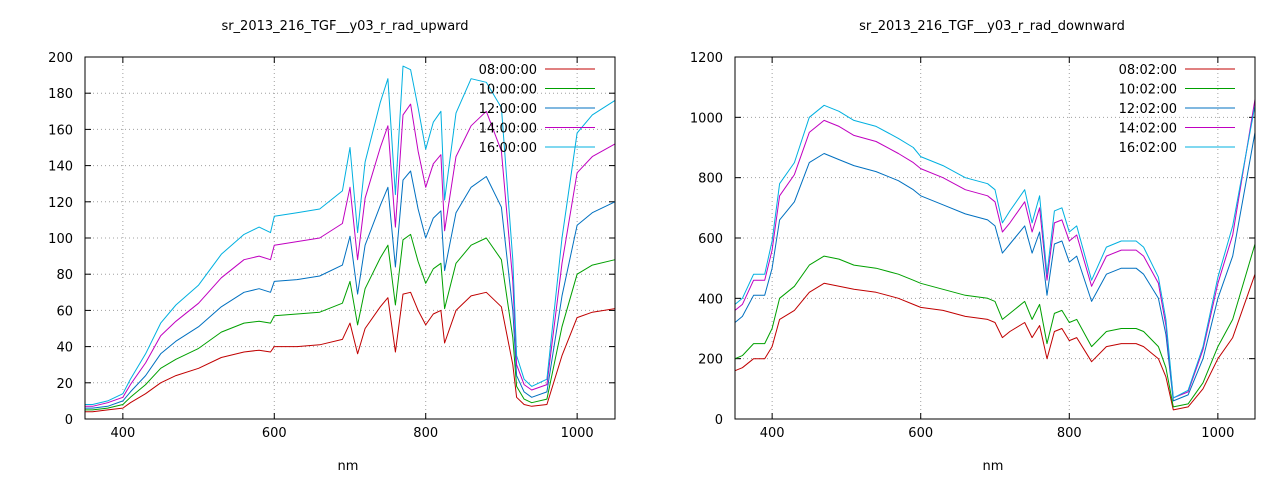 The height and width of the screenshot is (485, 1280). What do you see at coordinates (60, 94) in the screenshot?
I see `y-tick-label: 180` at bounding box center [60, 94].